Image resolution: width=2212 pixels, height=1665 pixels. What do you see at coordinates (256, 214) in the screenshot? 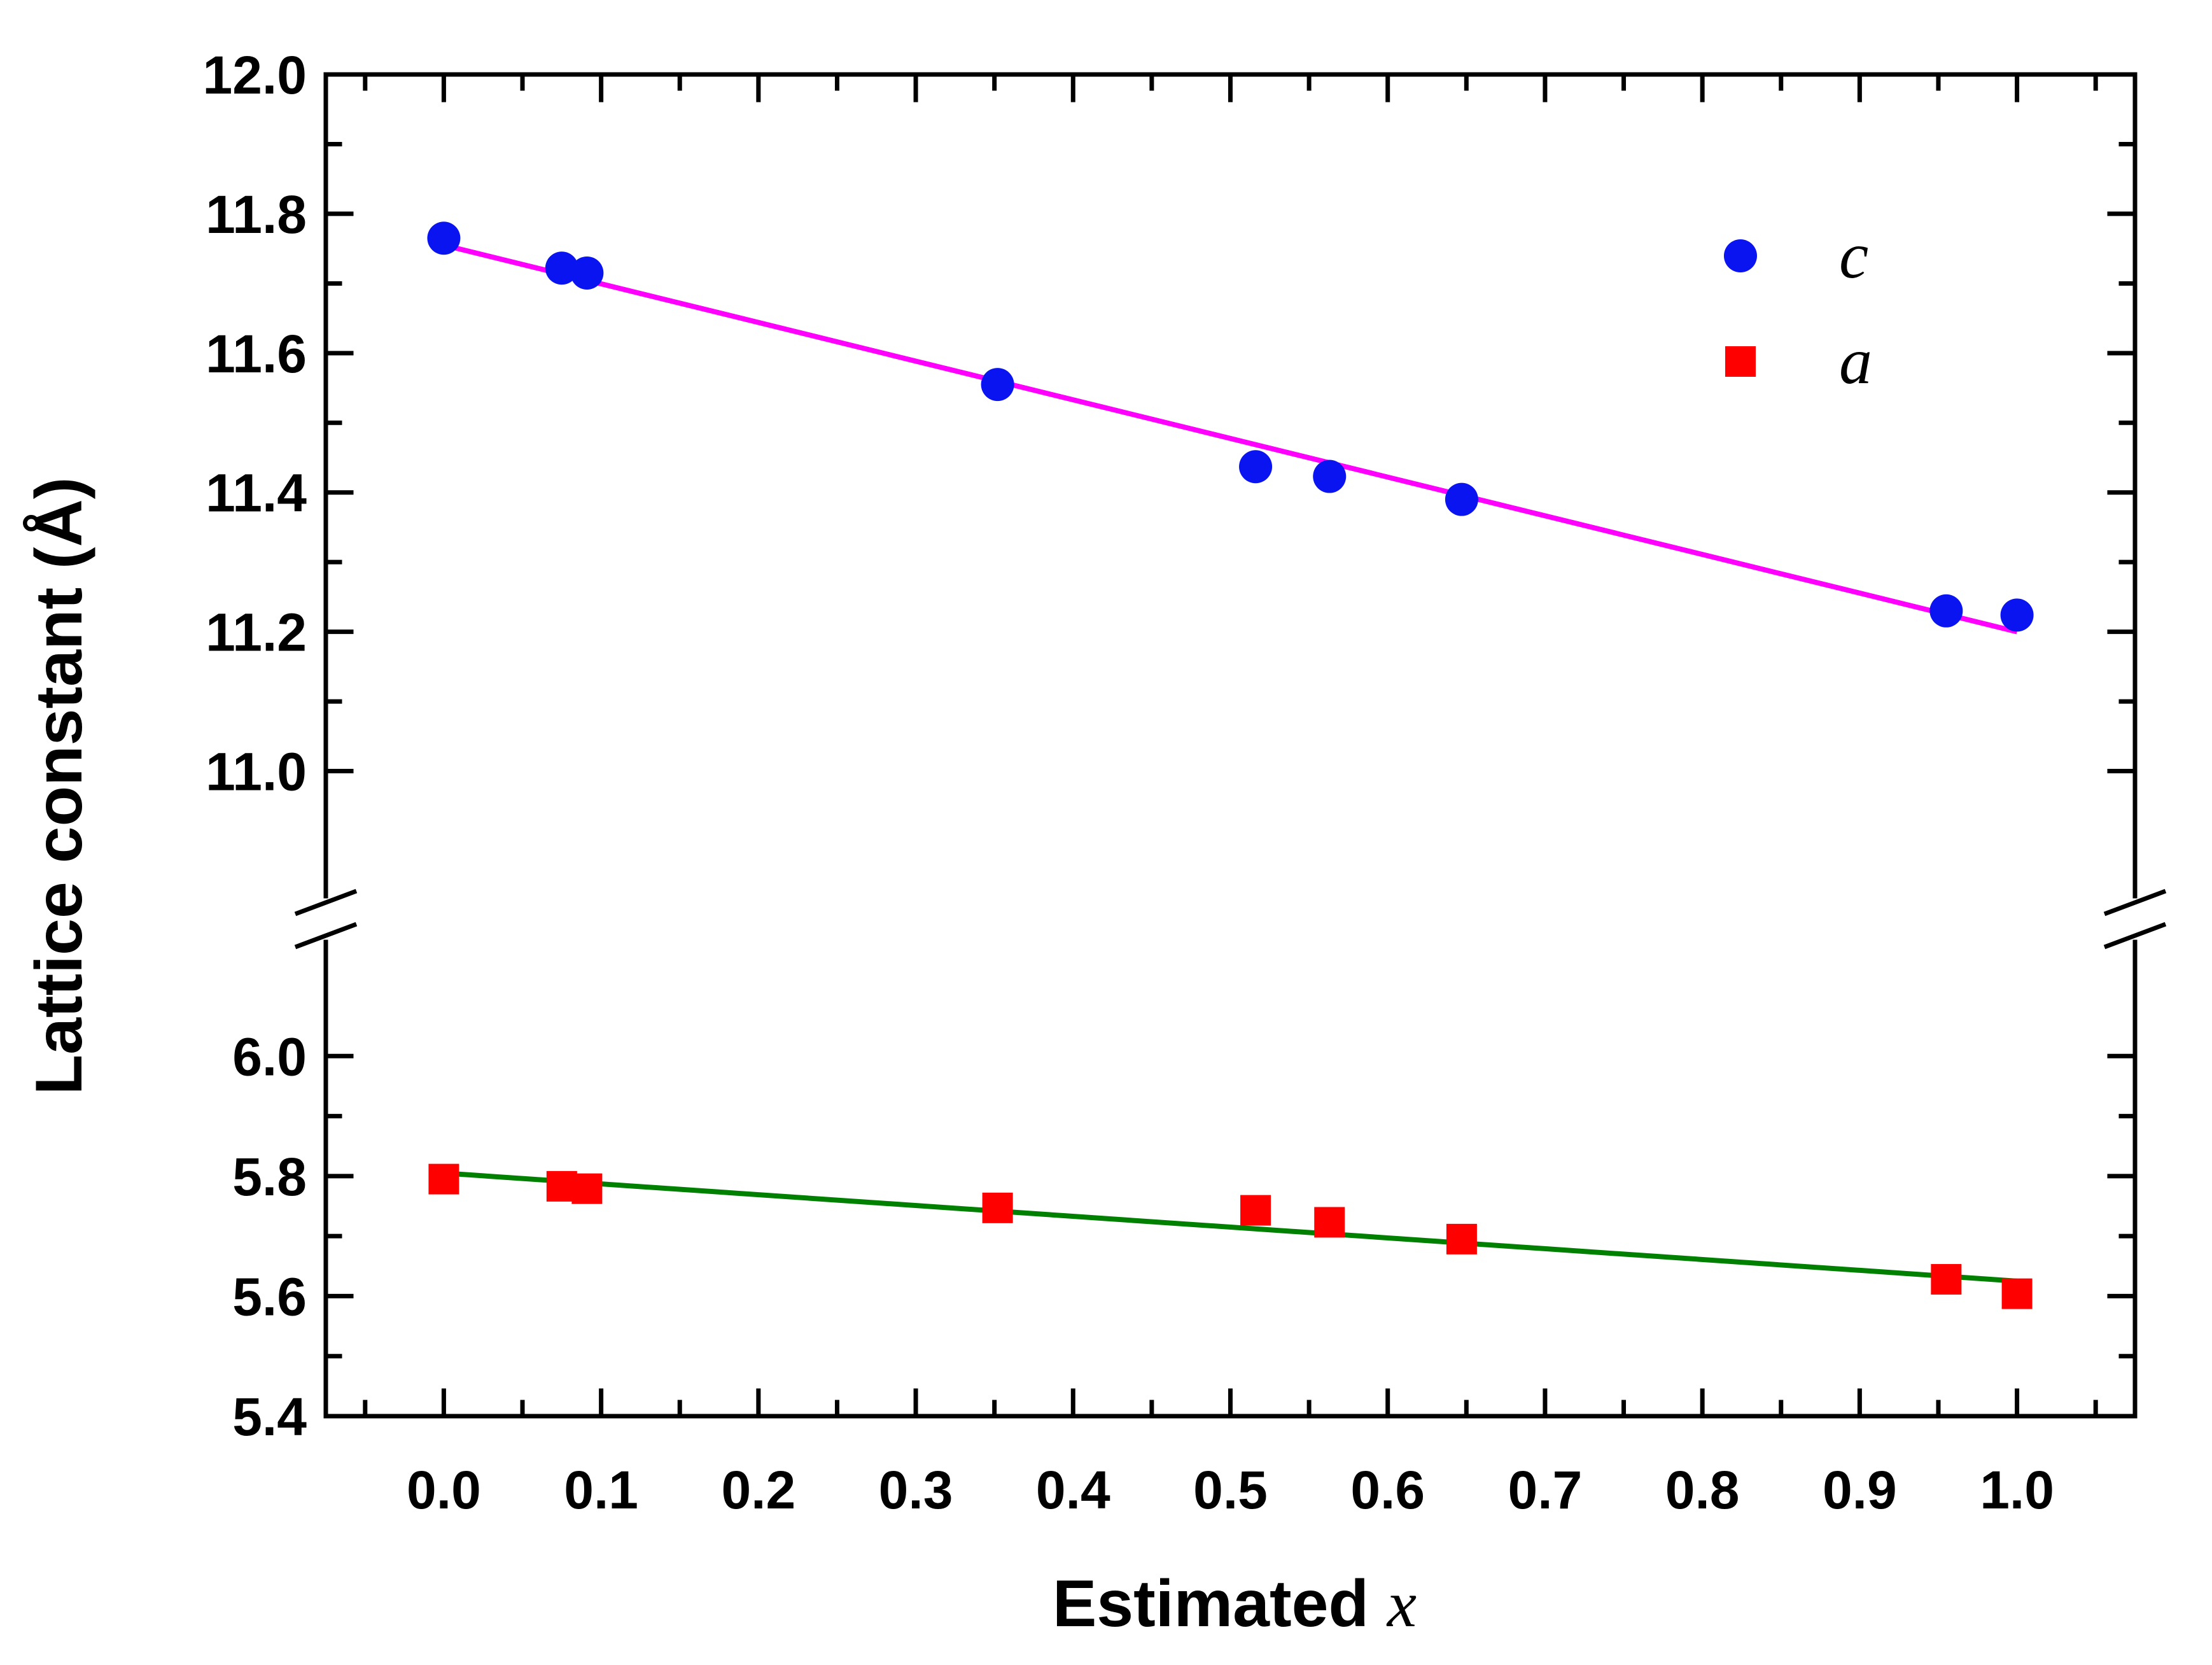
I see `y-tick-label: 11.8` at bounding box center [256, 214].